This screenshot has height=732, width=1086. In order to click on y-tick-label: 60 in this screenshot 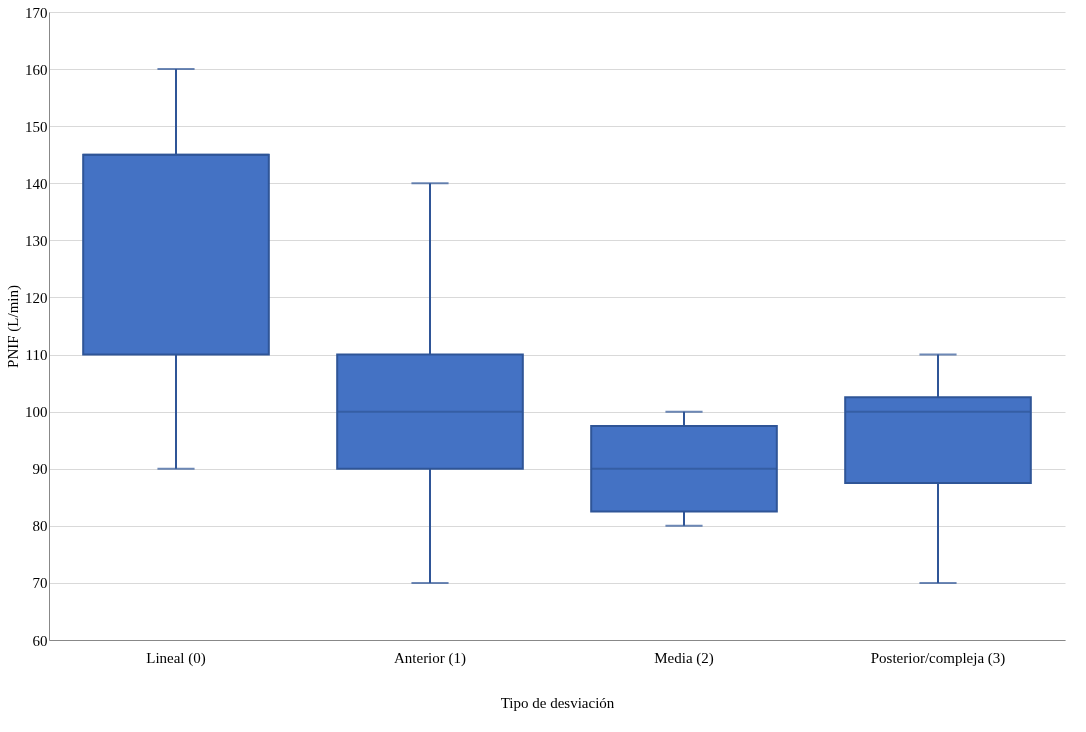, I will do `click(40, 640)`.